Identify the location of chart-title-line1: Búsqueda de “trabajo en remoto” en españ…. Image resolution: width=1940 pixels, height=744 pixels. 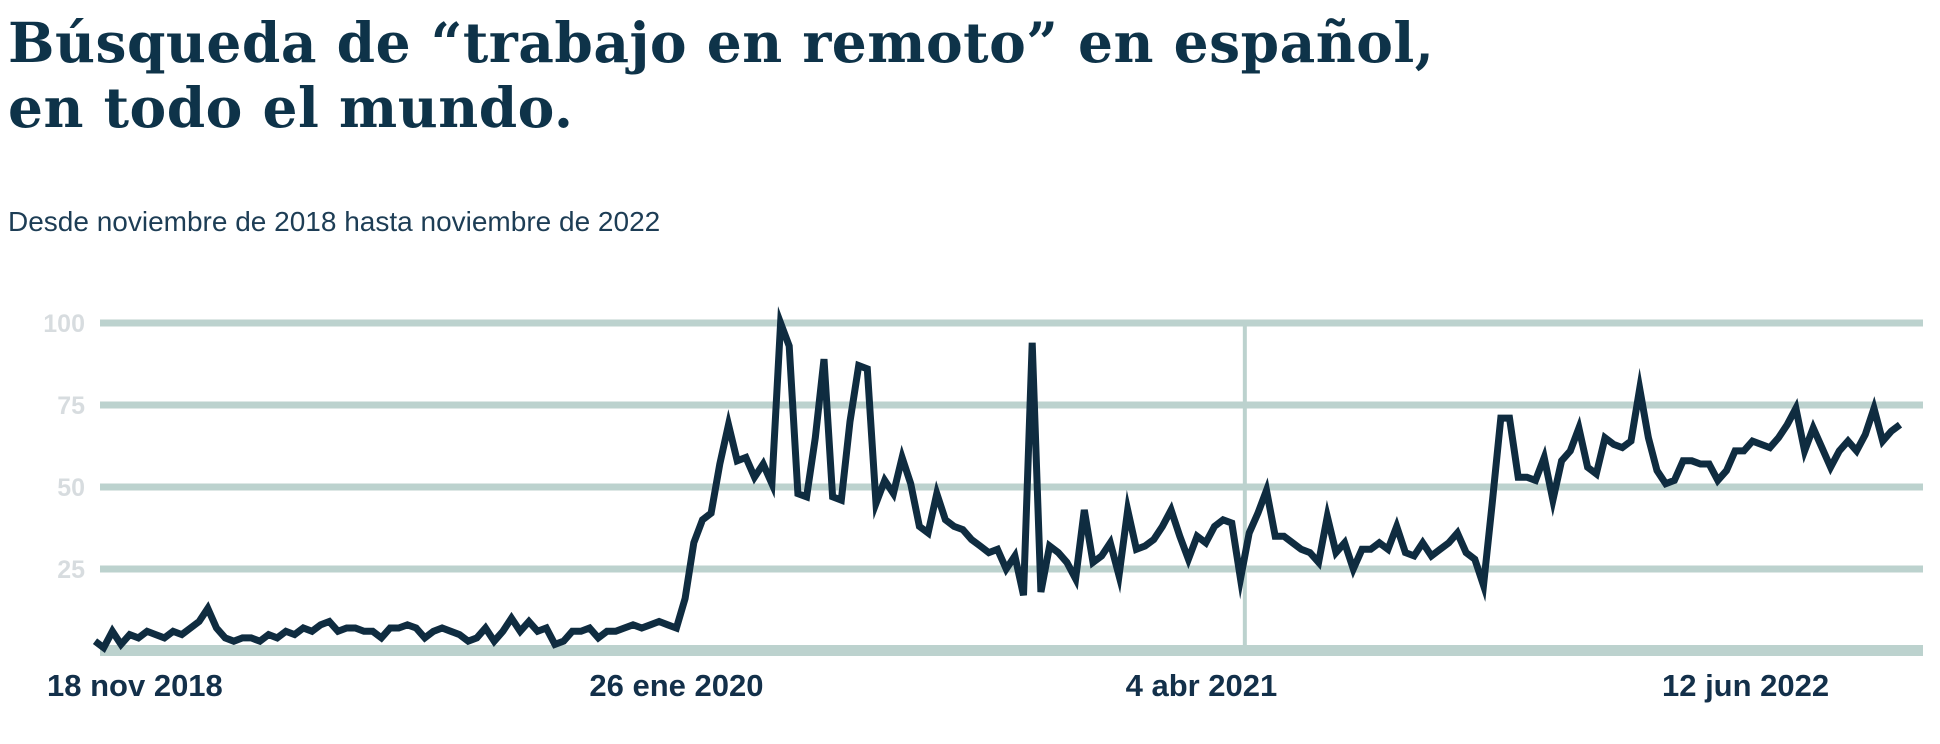
(721, 42).